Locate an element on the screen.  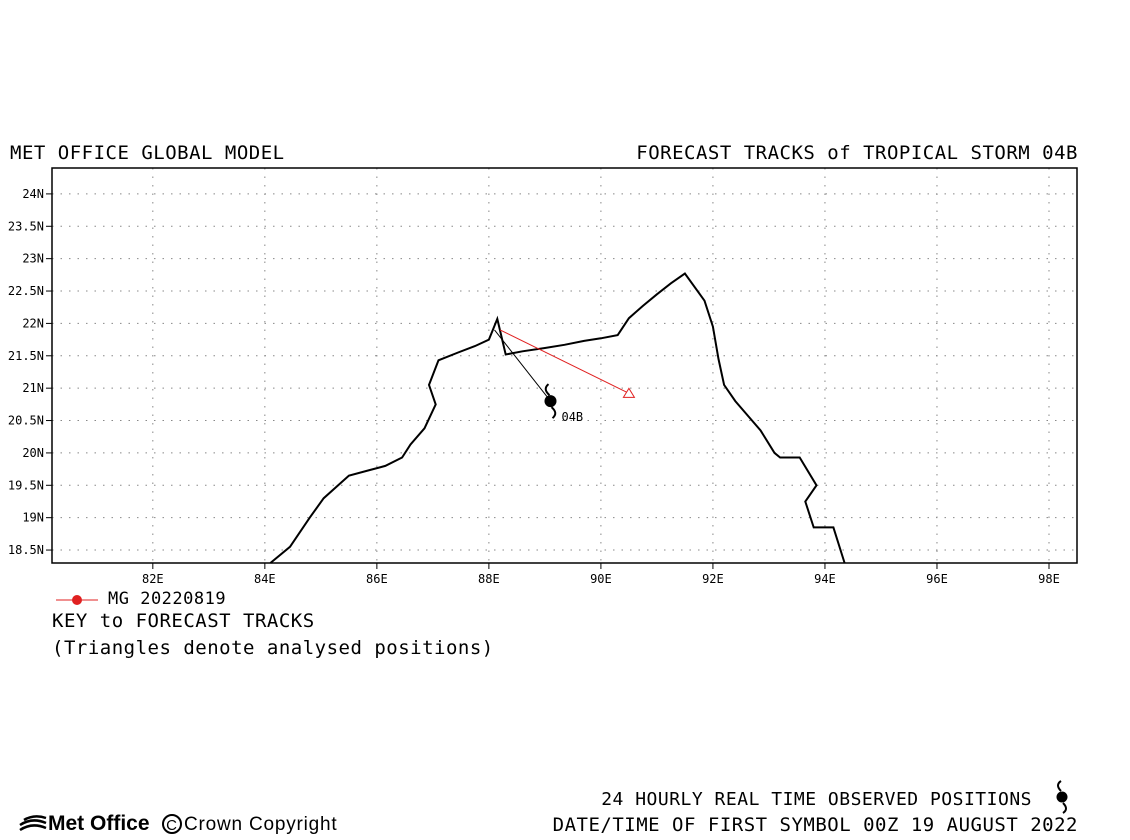
cyclone-symbol-icon is located at coordinates (1062, 797).